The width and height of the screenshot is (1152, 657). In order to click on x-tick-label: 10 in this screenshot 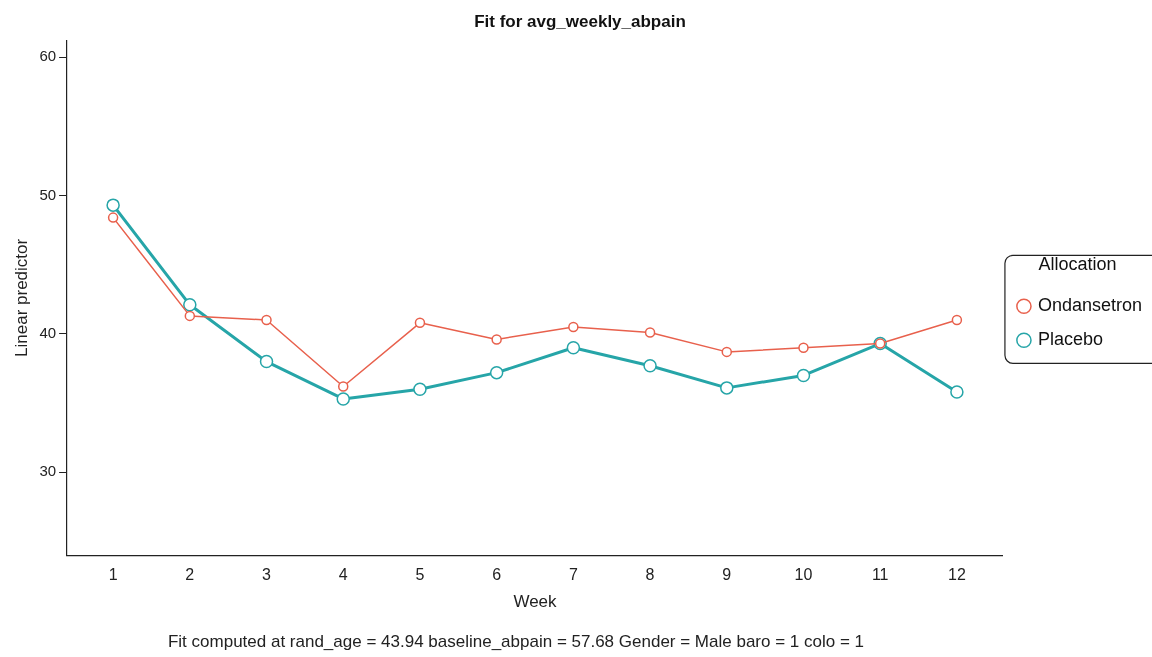, I will do `click(803, 575)`.